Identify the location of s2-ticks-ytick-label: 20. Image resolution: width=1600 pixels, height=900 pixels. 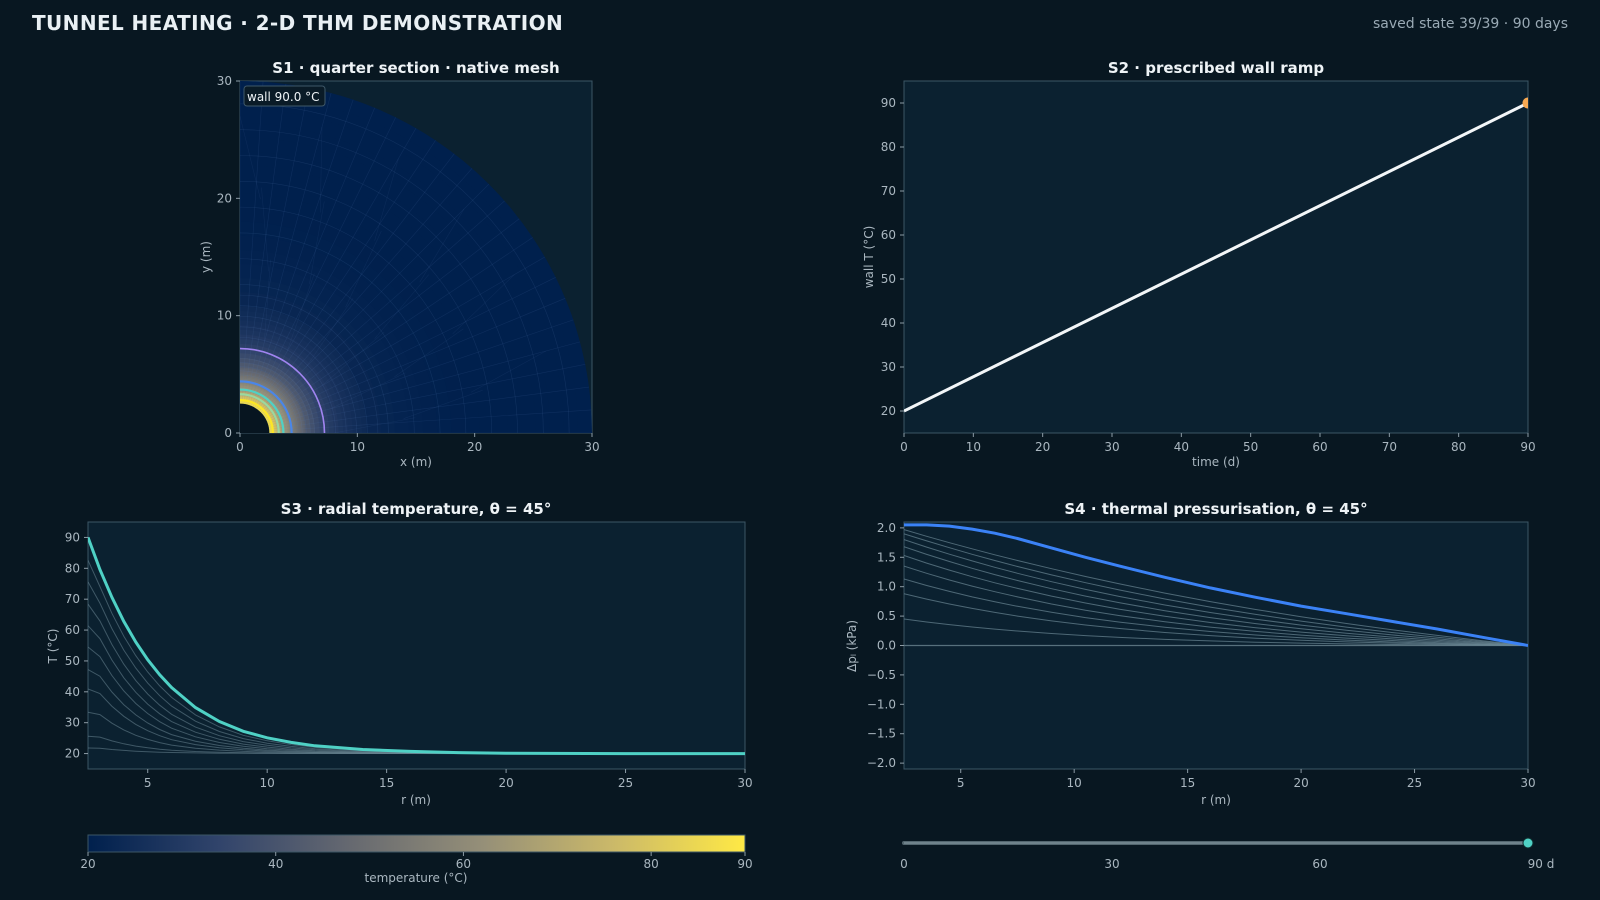
(888, 411).